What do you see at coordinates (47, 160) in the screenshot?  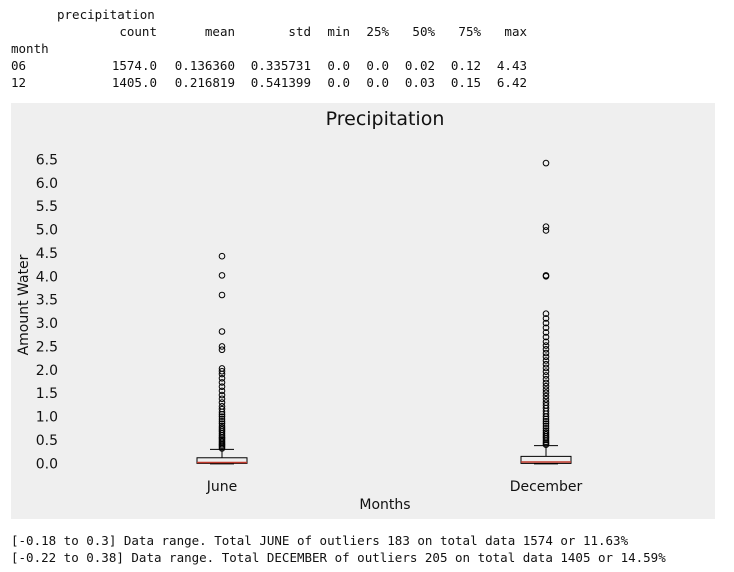 I see `y-tick-label: 6.5` at bounding box center [47, 160].